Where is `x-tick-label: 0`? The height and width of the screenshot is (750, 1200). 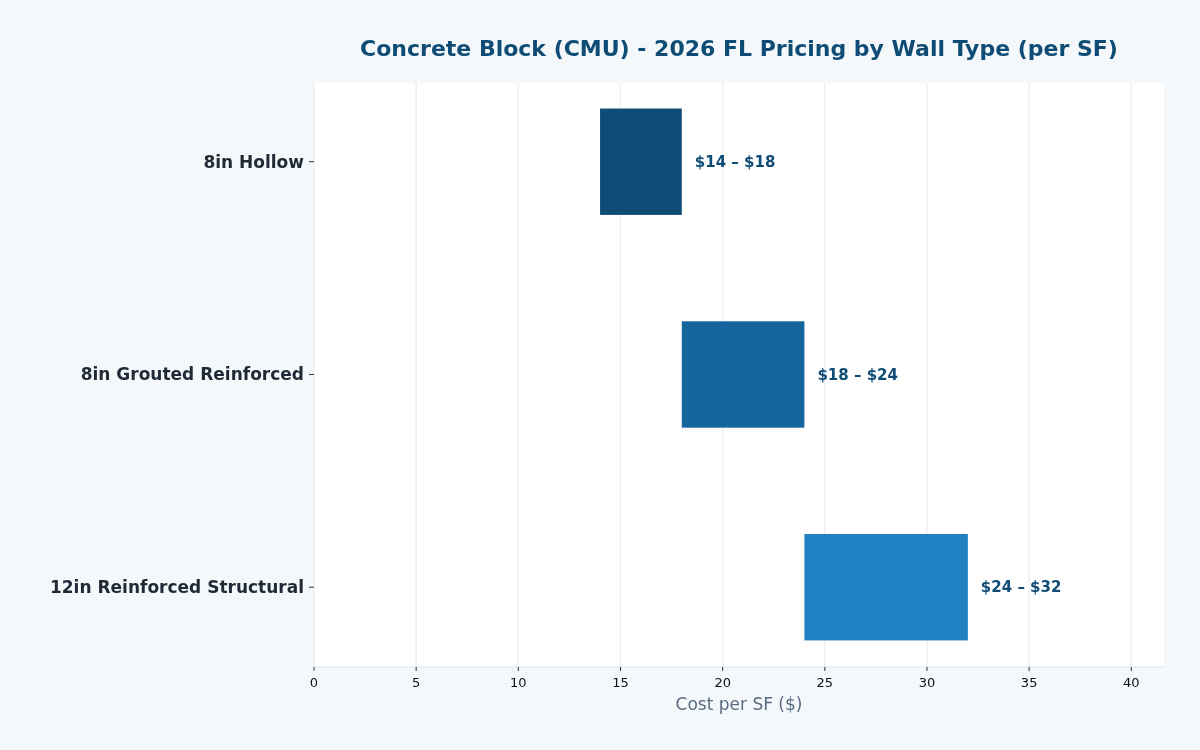
x-tick-label: 0 is located at coordinates (314, 682).